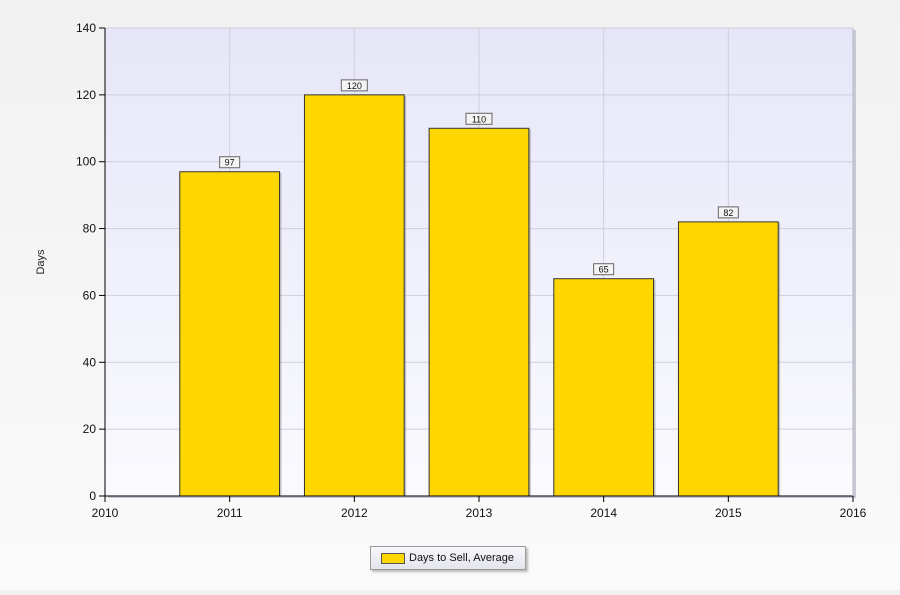  I want to click on x-tick-label: 2010, so click(105, 513).